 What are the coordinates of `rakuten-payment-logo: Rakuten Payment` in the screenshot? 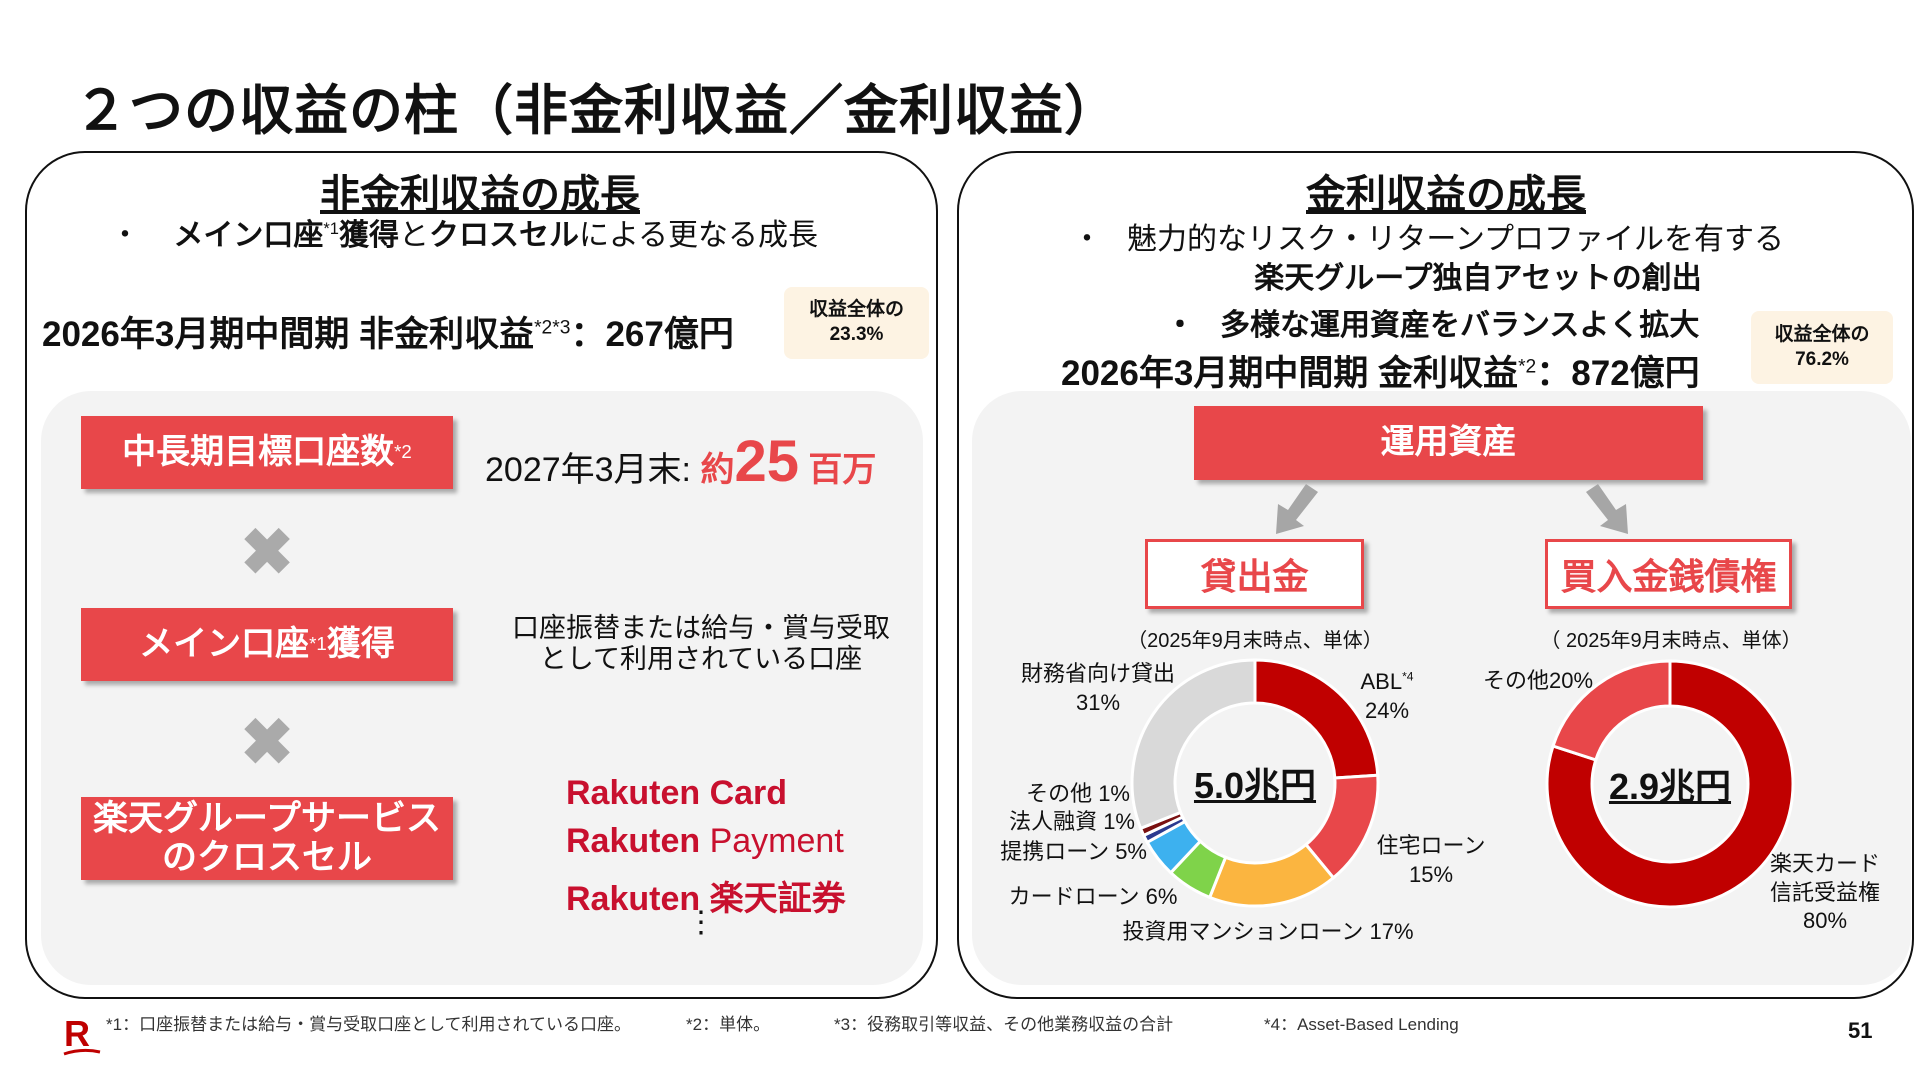 It's located at (705, 841).